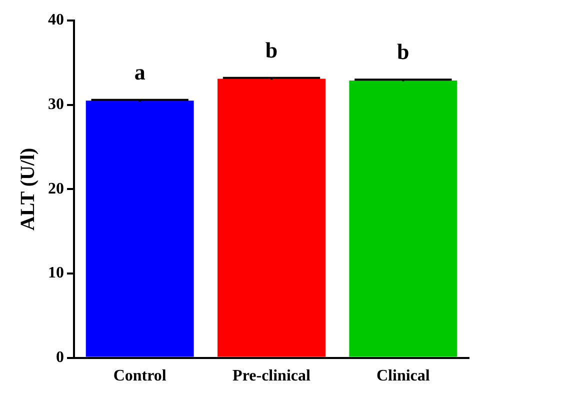  Describe the element at coordinates (403, 376) in the screenshot. I see `x-tick-label: Clinical` at that location.